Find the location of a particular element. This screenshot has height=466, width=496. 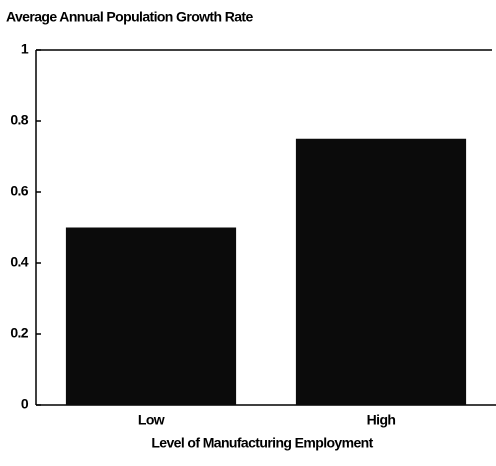

y-tick-label: 0.4 is located at coordinates (19, 262).